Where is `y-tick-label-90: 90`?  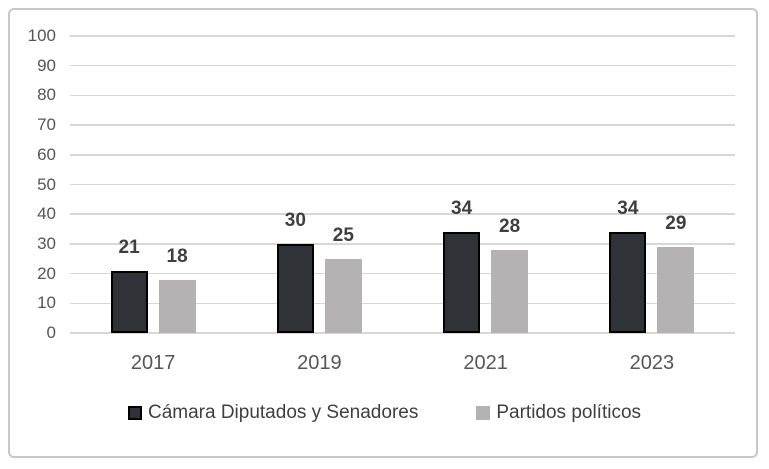 y-tick-label-90: 90 is located at coordinates (46, 65).